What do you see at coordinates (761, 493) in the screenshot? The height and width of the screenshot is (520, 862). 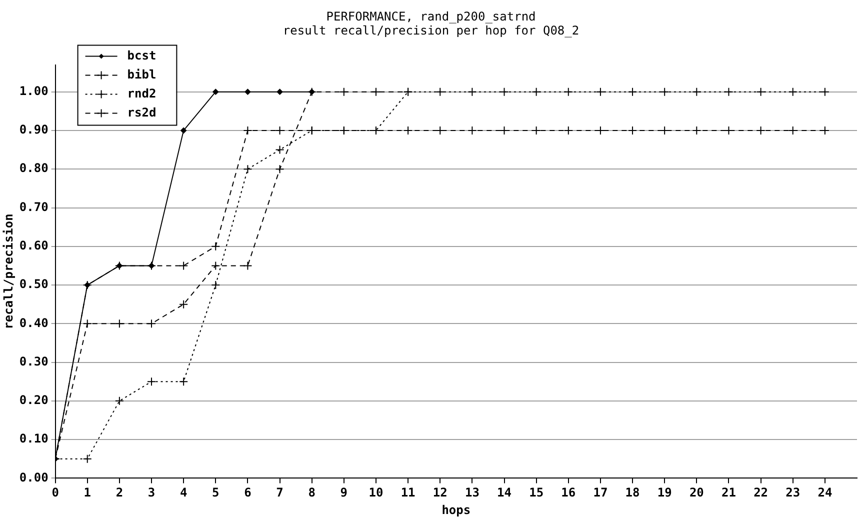 I see `x-tick-label: 22` at bounding box center [761, 493].